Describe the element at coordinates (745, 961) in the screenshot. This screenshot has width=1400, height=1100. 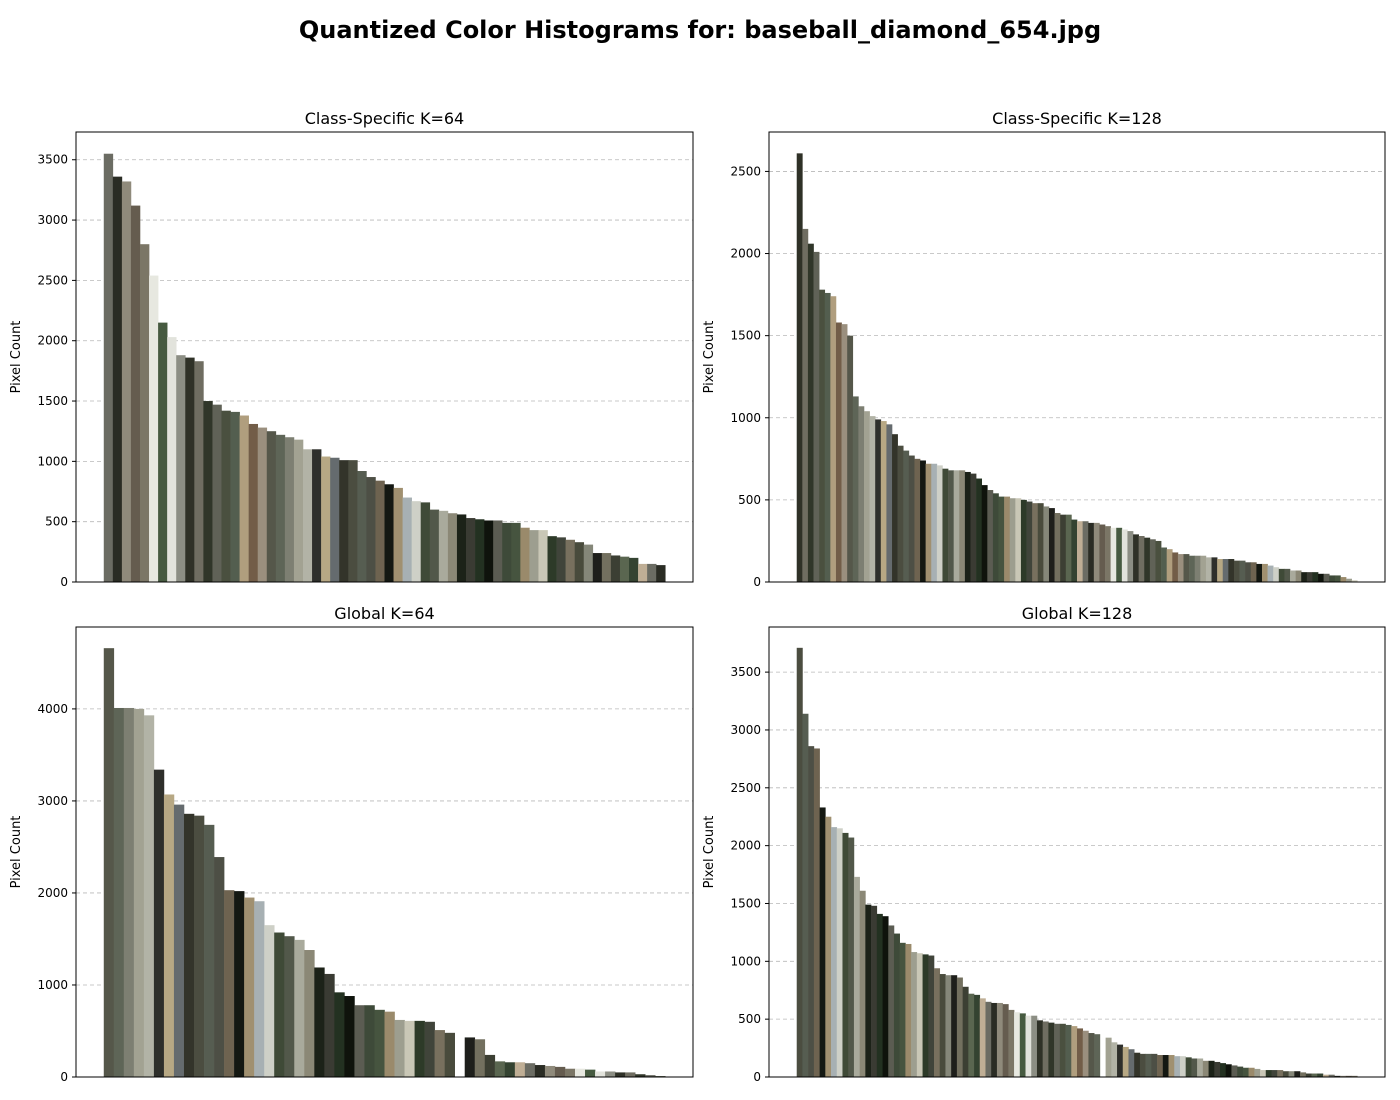
I see `y-tick-label: 1000` at that location.